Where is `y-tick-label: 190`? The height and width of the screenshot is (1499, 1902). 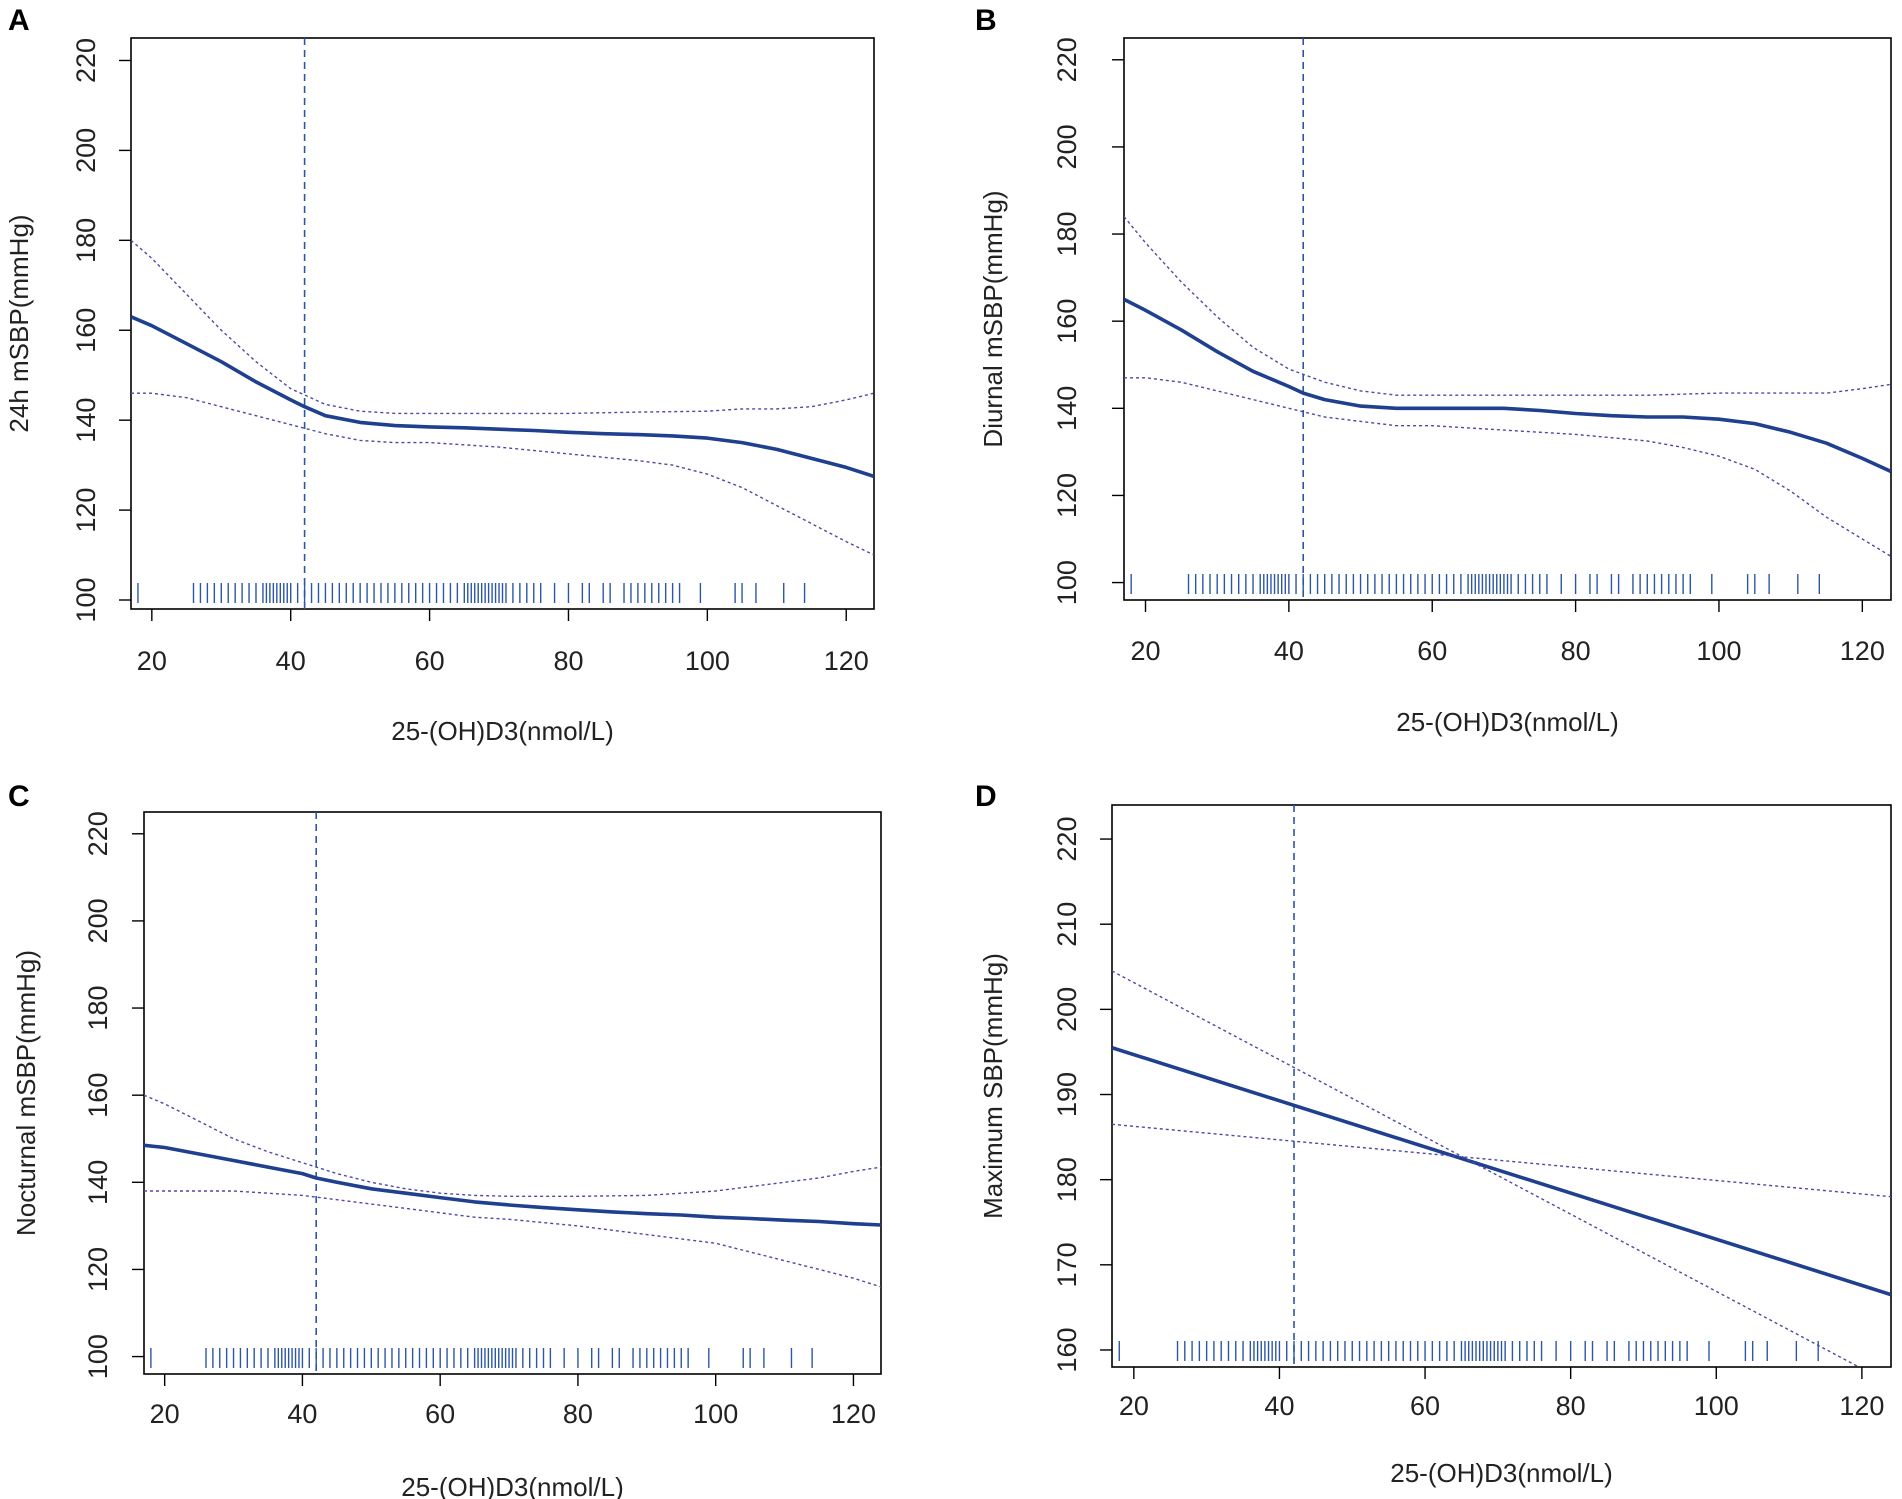 y-tick-label: 190 is located at coordinates (1067, 1094).